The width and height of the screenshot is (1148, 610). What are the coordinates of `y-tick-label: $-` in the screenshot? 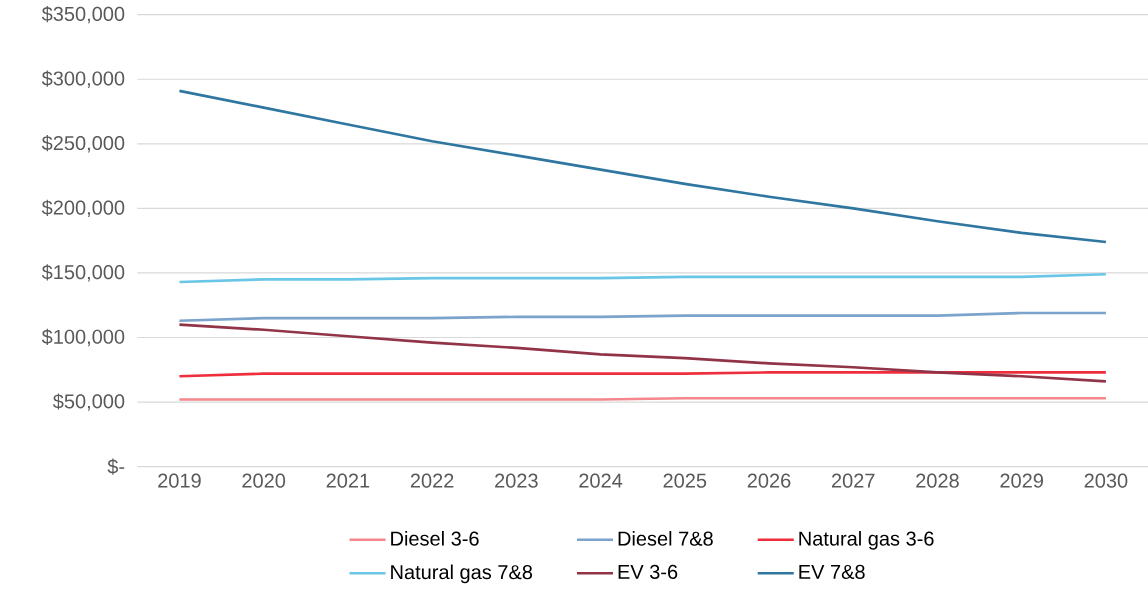 It's located at (116, 466).